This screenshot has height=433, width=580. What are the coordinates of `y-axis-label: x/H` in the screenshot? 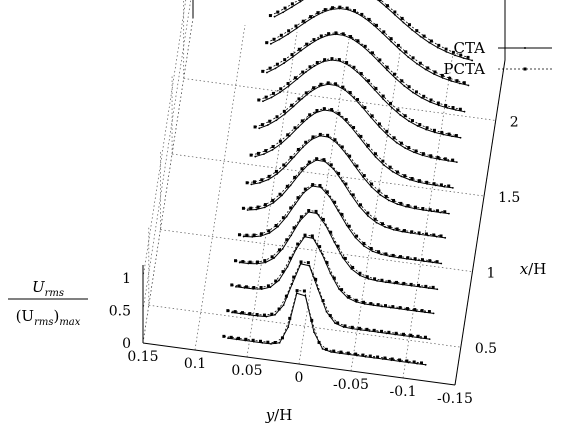 It's located at (533, 269).